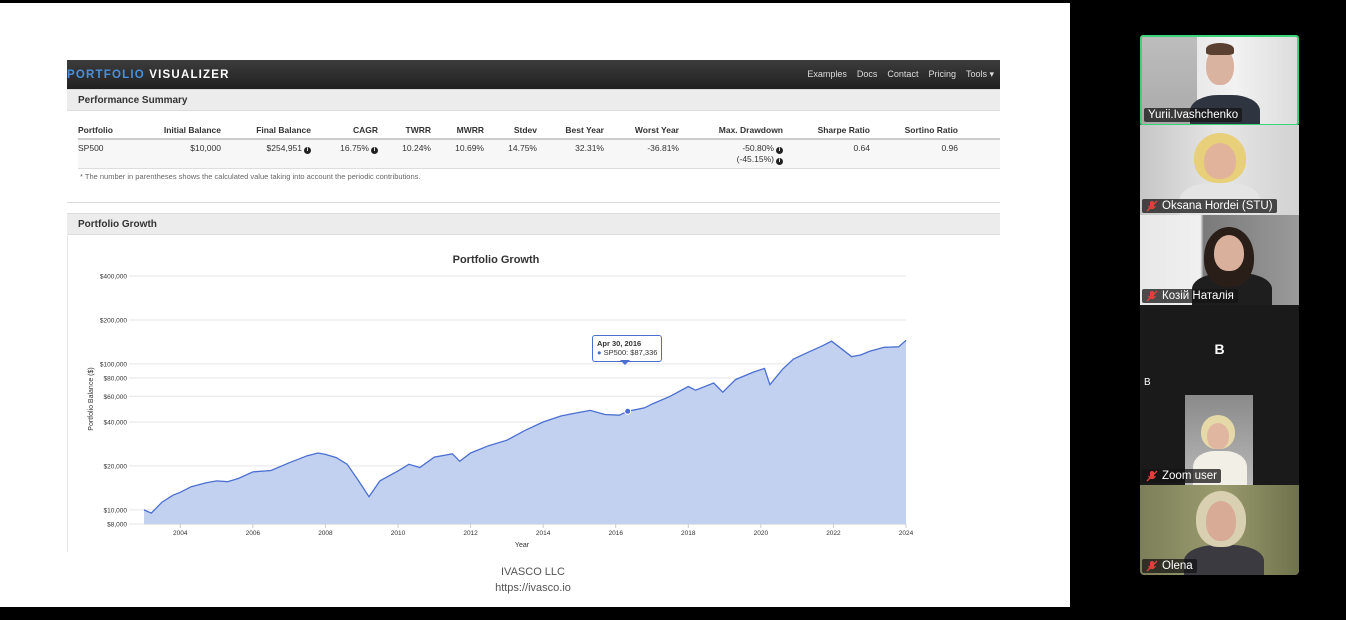 This screenshot has height=620, width=1346. What do you see at coordinates (398, 533) in the screenshot?
I see `x-tick-label: 2010` at bounding box center [398, 533].